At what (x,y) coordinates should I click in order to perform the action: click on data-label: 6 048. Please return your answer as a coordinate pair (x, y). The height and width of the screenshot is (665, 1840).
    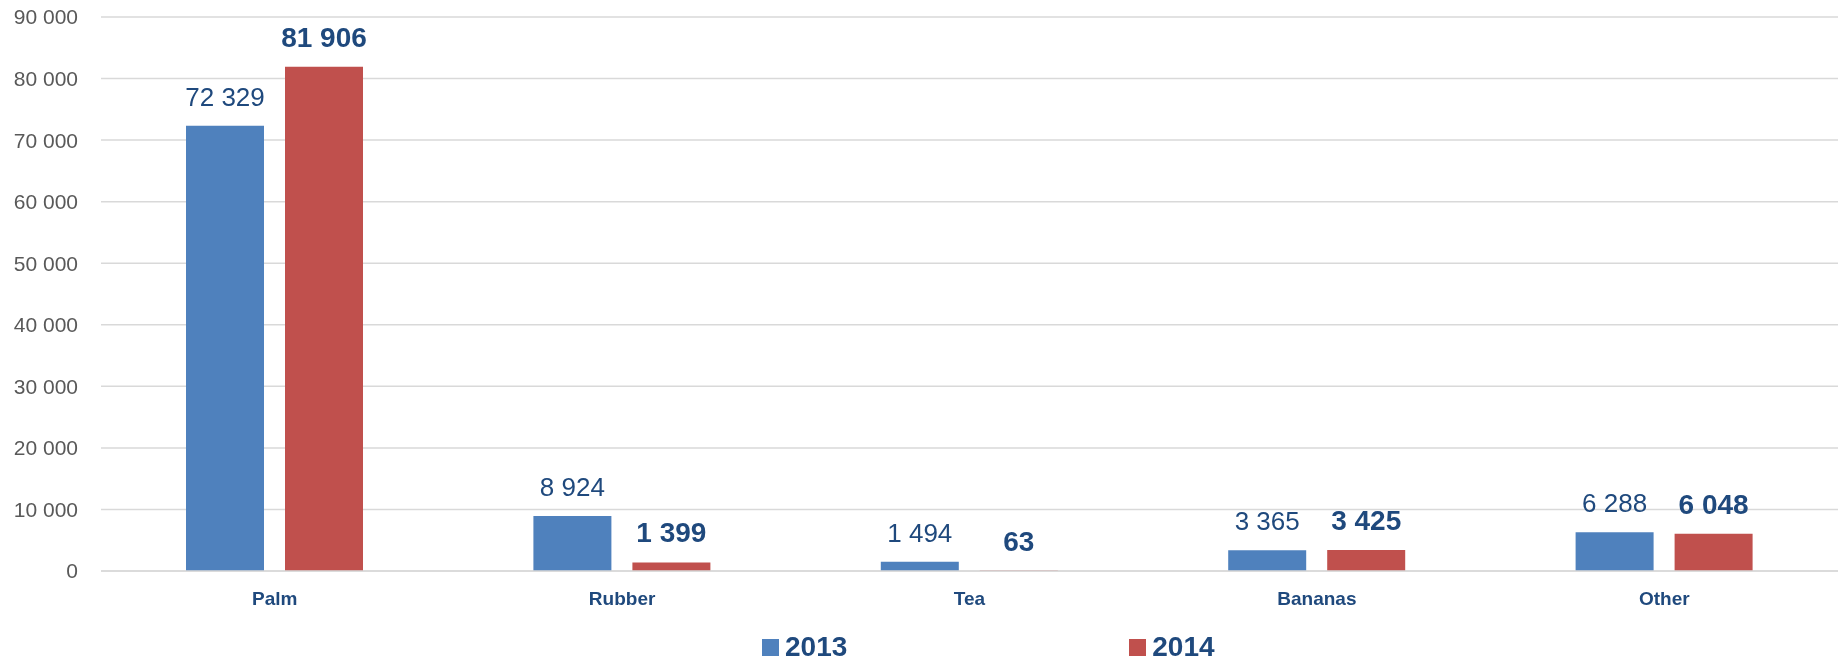
    Looking at the image, I should click on (1713, 504).